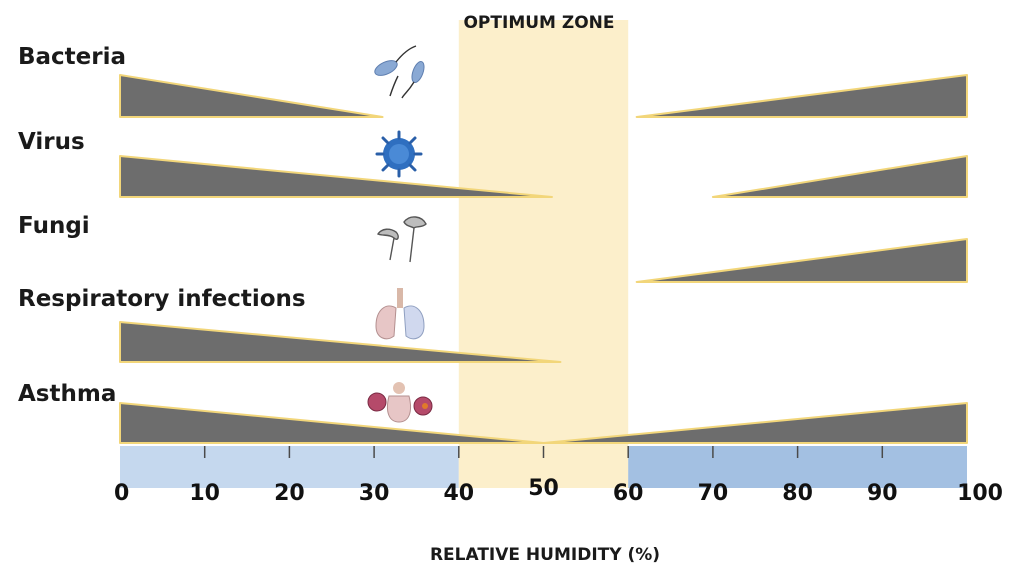 The width and height of the screenshot is (1024, 585). What do you see at coordinates (458, 493) in the screenshot?
I see `tick-label-40: 40` at bounding box center [458, 493].